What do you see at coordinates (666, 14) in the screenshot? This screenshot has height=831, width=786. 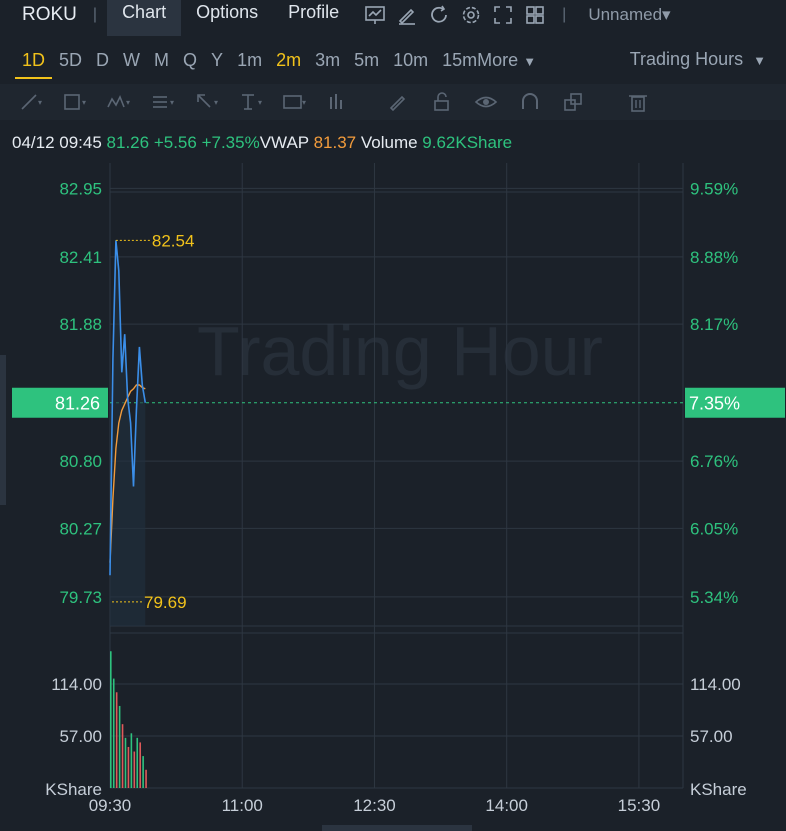 I see `chevron-down-icon: ▾` at bounding box center [666, 14].